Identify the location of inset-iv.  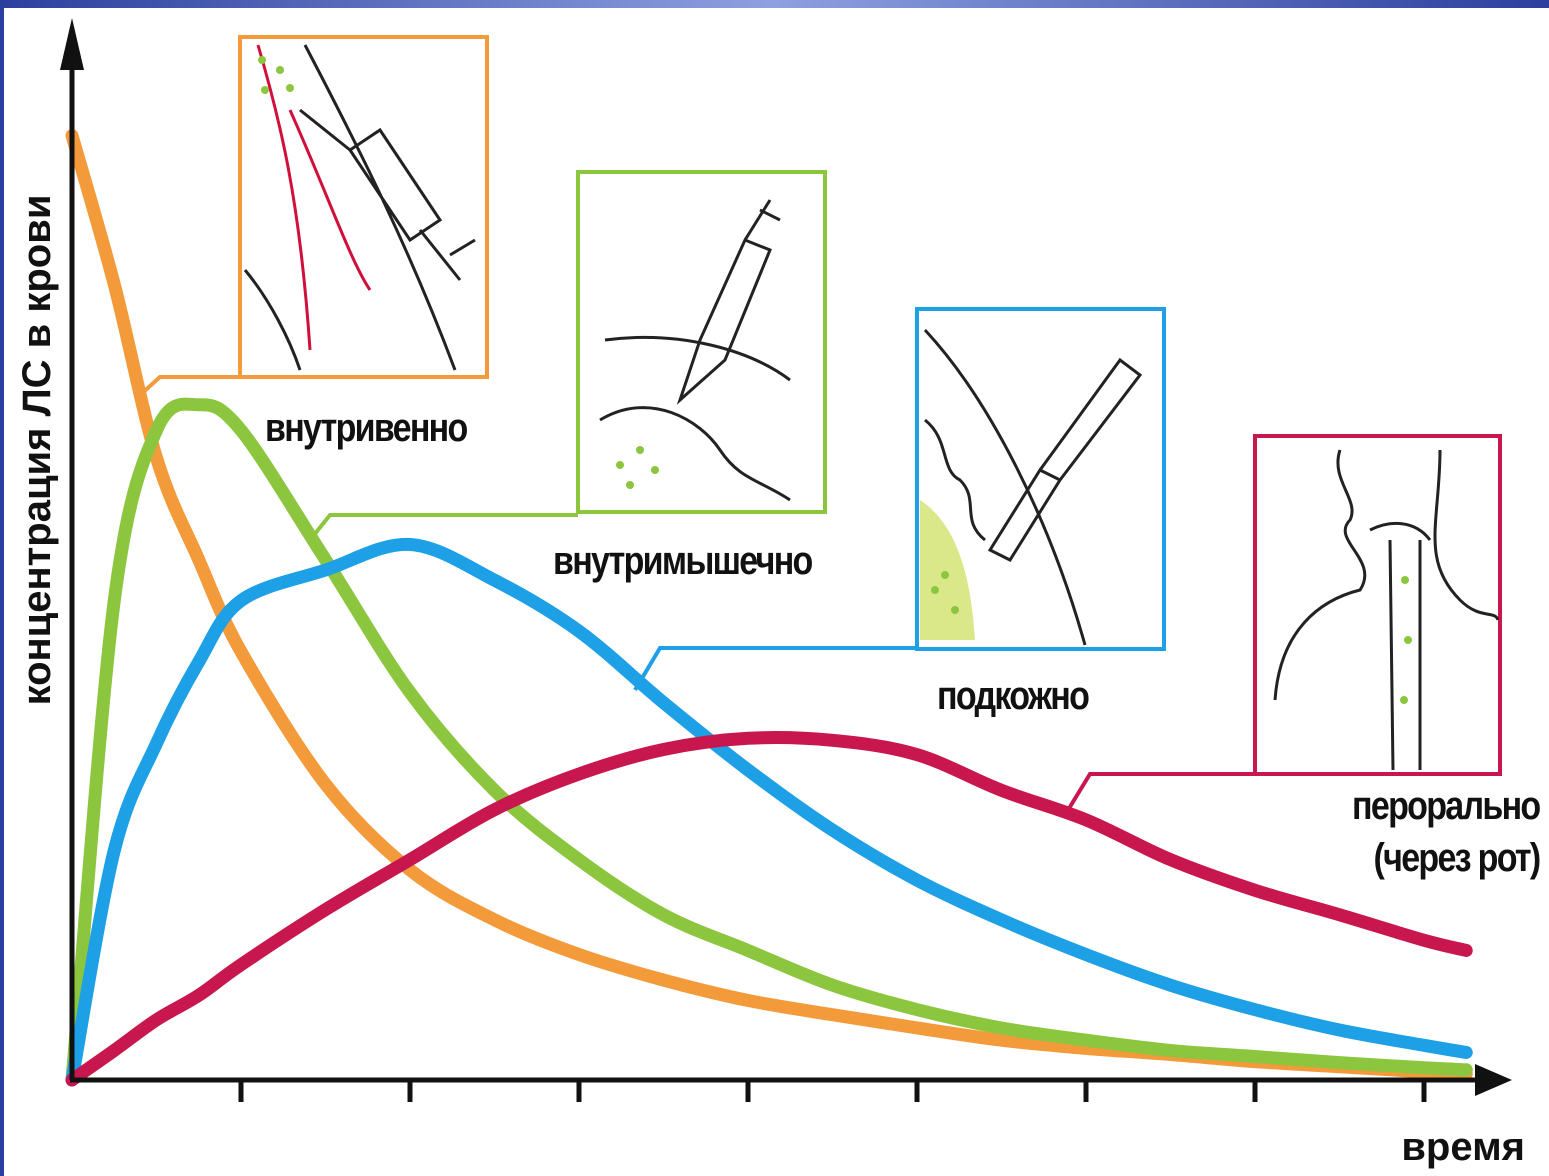
(363, 207).